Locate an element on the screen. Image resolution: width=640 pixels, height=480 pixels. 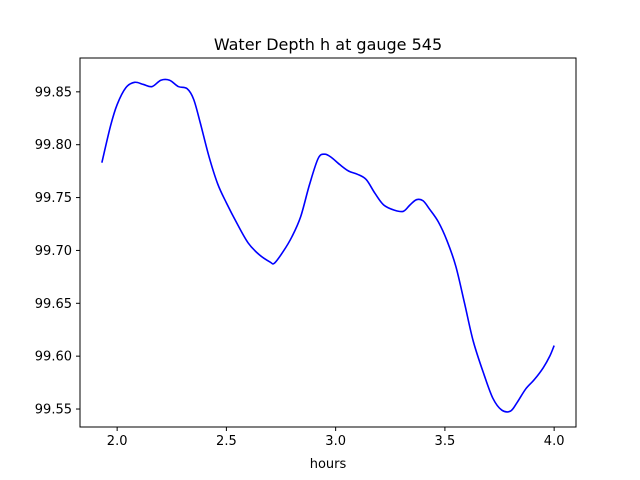
x-tick-label: 2.0 is located at coordinates (117, 441).